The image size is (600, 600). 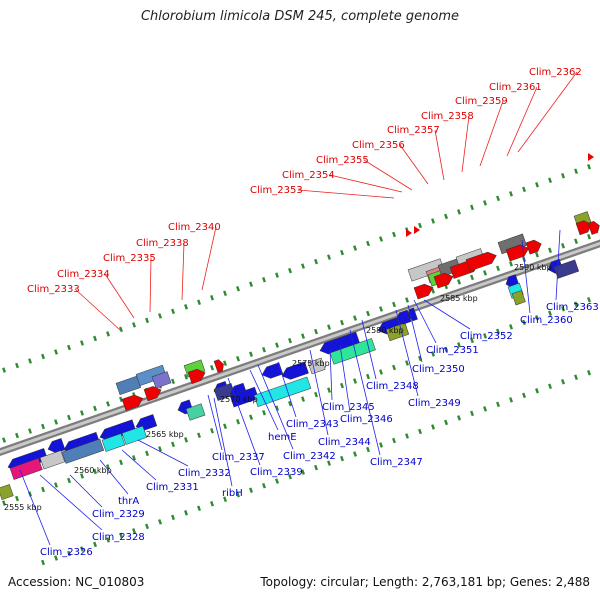 What do you see at coordinates (572, 307) in the screenshot?
I see `reverse-gene-label: Clim_2363` at bounding box center [572, 307].